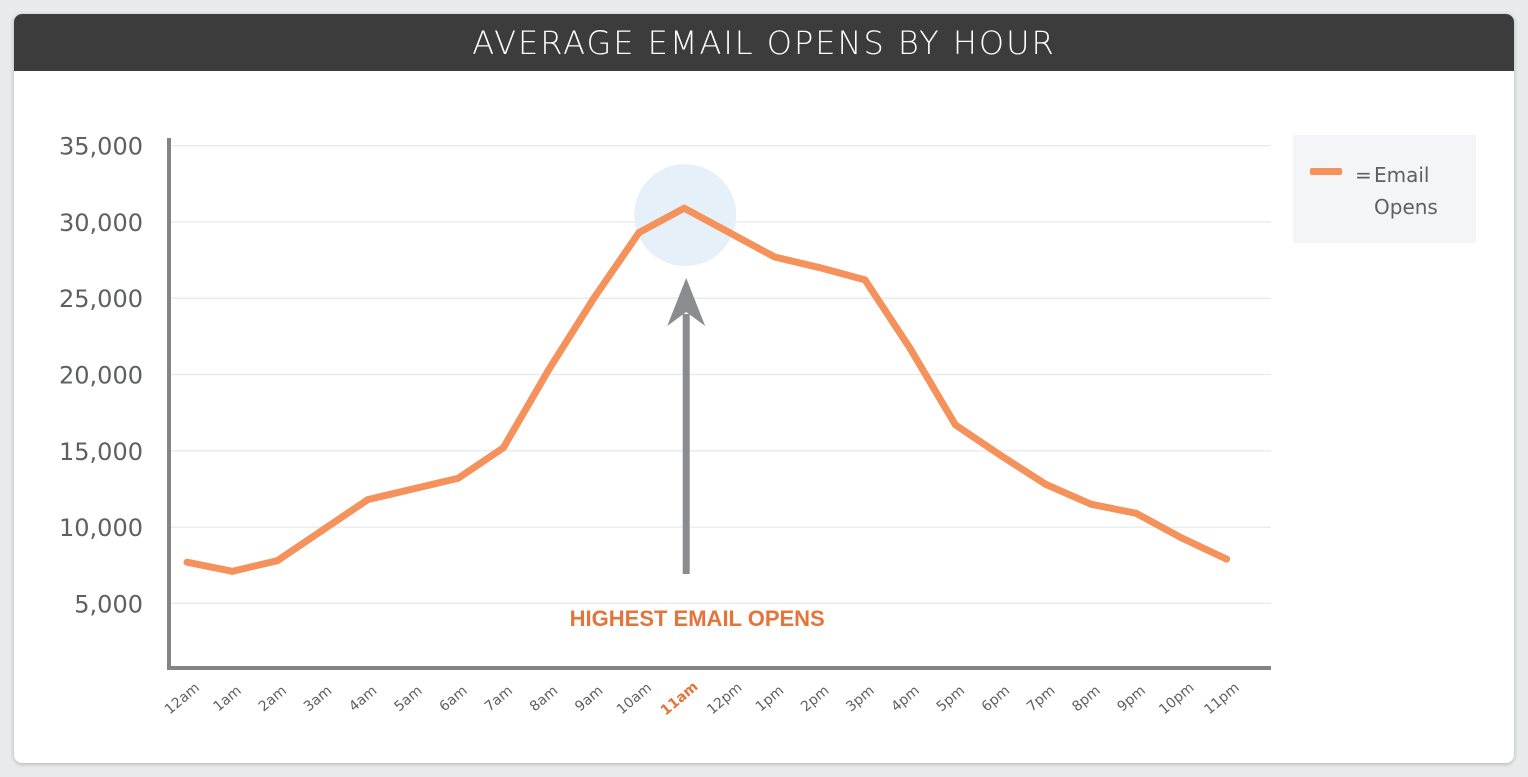 Image resolution: width=1528 pixels, height=777 pixels. Describe the element at coordinates (363, 699) in the screenshot. I see `x-tick-label: 4am` at that location.